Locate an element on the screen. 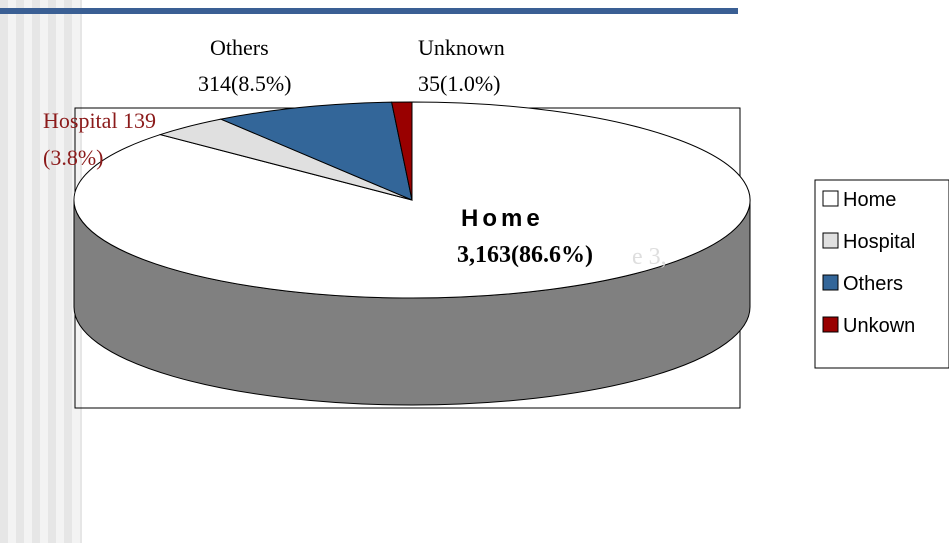 Image resolution: width=949 pixels, height=543 pixels. slice-unknown is located at coordinates (402, 151).